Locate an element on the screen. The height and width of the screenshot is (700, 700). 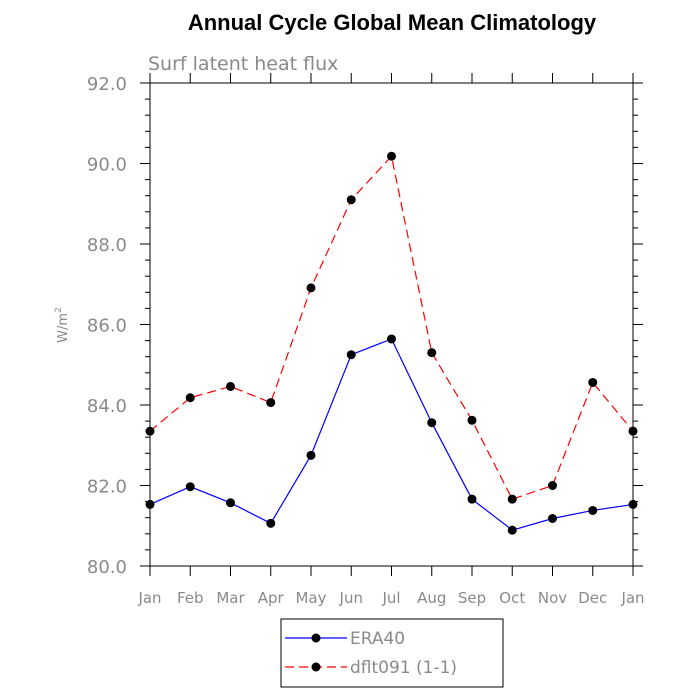
y-tick-label: 80.0 is located at coordinates (107, 567).